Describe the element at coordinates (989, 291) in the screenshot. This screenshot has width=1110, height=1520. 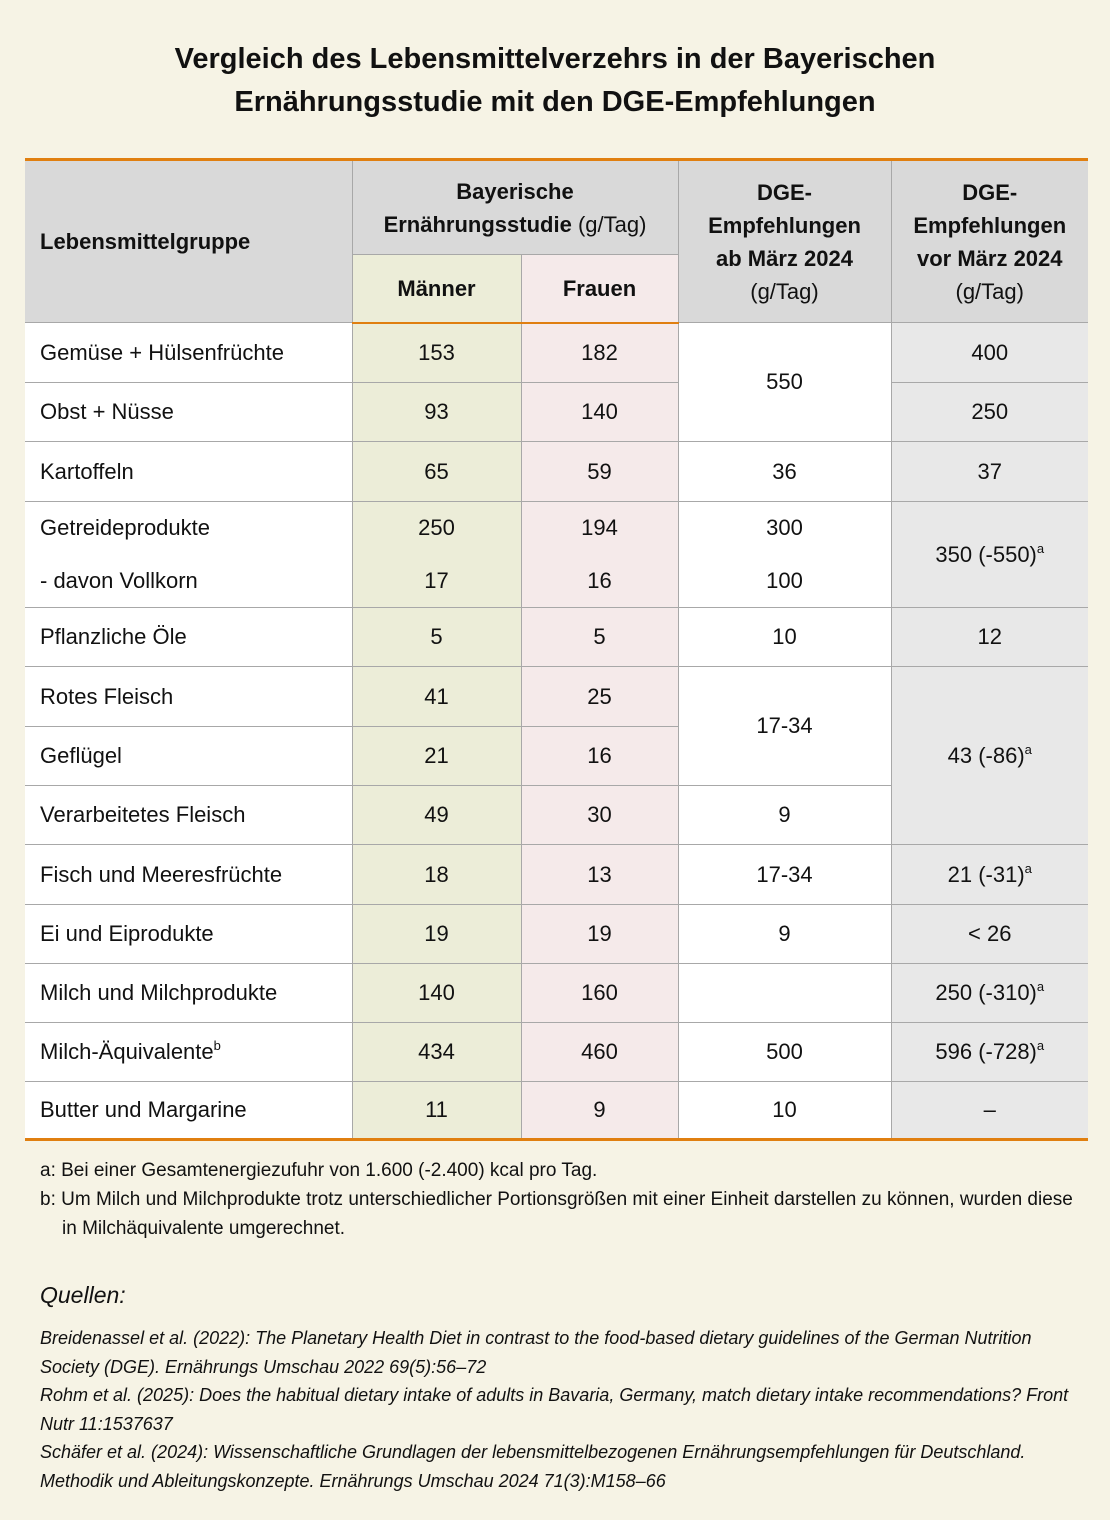
I see `h-unit: (g/Tag)` at that location.